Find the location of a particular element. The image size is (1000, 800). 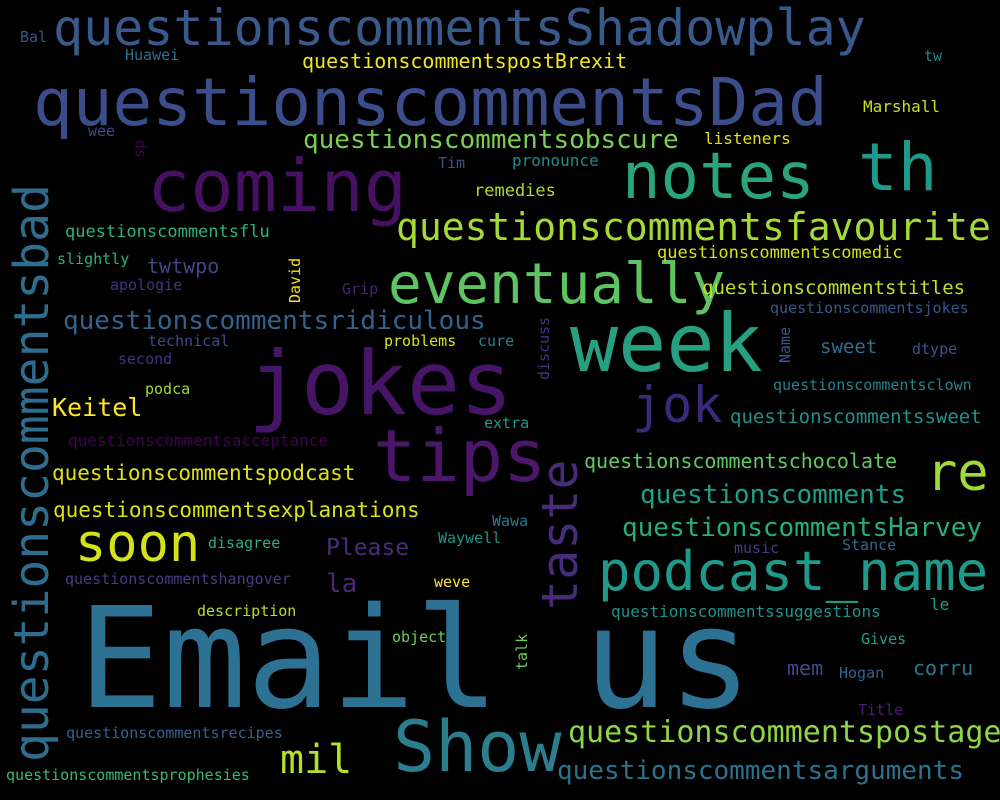

word-questionscommentssweet: questionscommentssweet is located at coordinates (856, 417).